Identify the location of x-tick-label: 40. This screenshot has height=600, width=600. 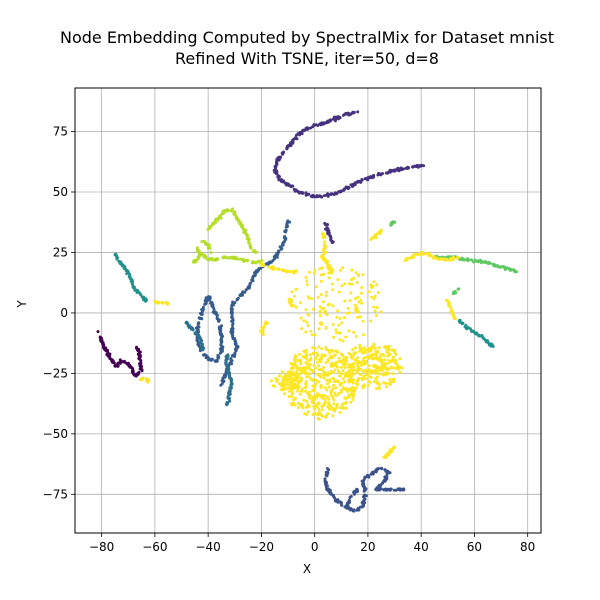
(421, 547).